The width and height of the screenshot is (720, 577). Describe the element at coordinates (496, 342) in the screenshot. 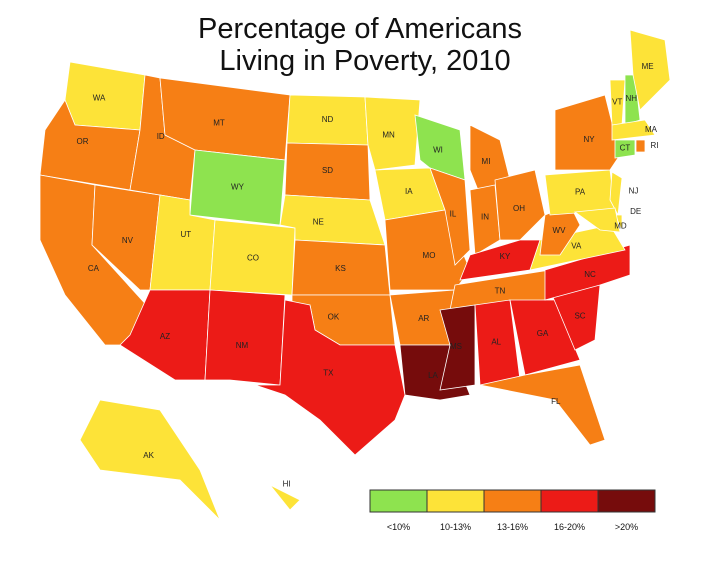

I see `state-label: AL` at that location.